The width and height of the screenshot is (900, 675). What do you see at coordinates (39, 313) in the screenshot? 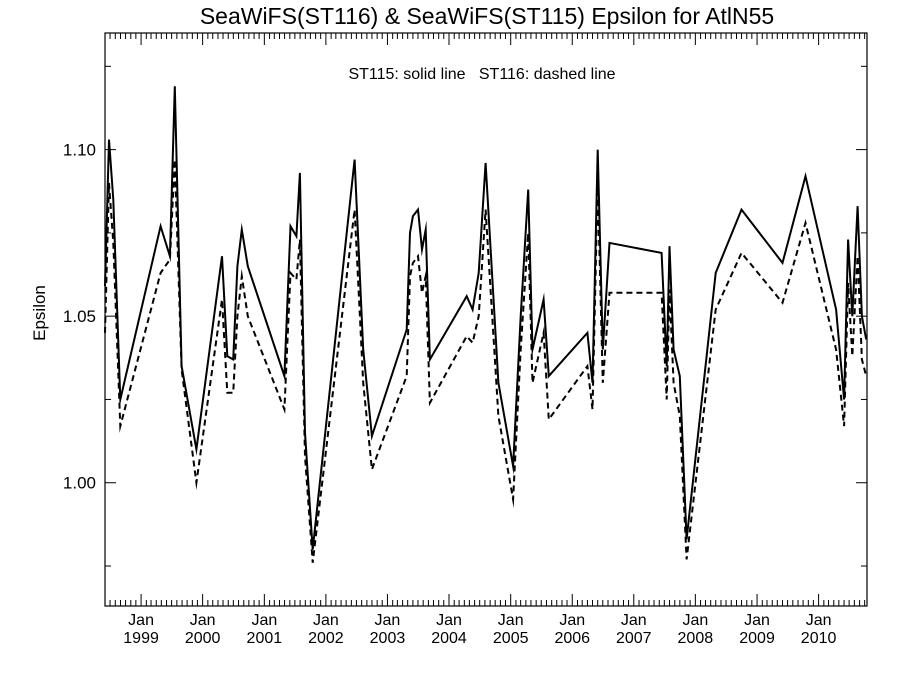
I see `y-axis-label: Epsilon` at bounding box center [39, 313].